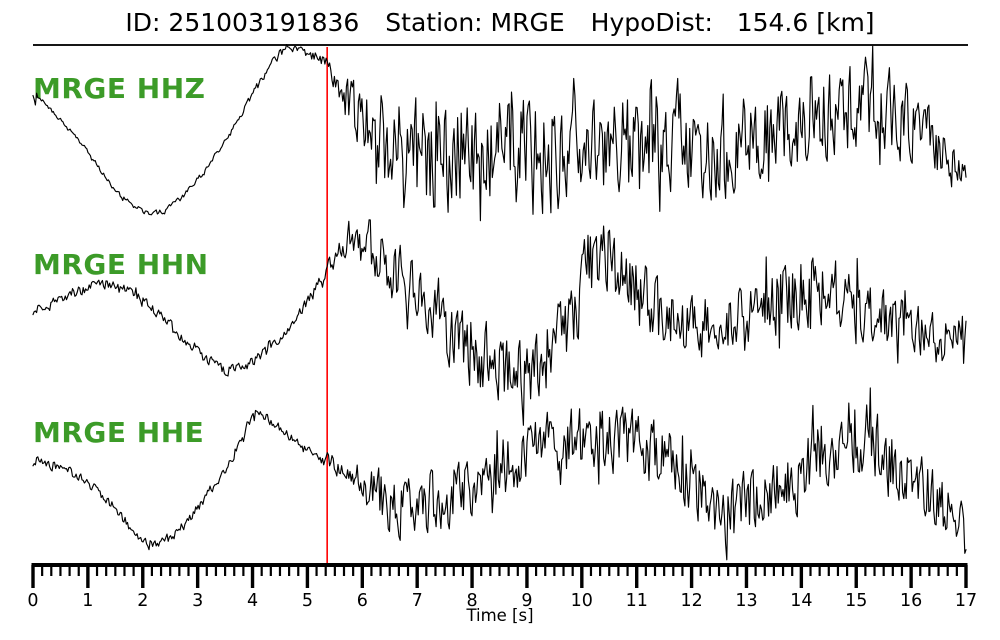 This screenshot has height=640, width=1000. What do you see at coordinates (119, 432) in the screenshot?
I see `trace-label-hhe: MRGE HHE` at bounding box center [119, 432].